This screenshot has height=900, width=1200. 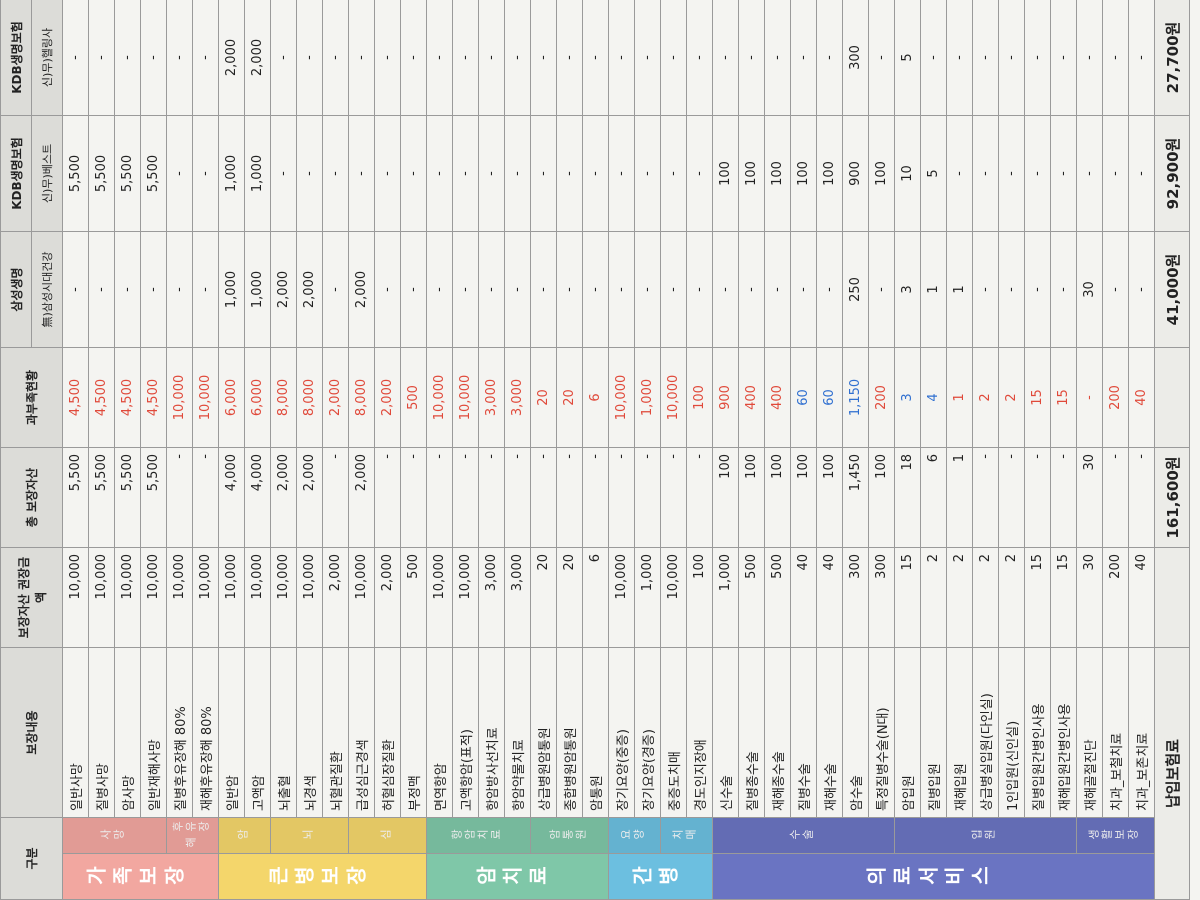 What do you see at coordinates (153, 732) in the screenshot?
I see `cell: 일반재해사망` at bounding box center [153, 732].